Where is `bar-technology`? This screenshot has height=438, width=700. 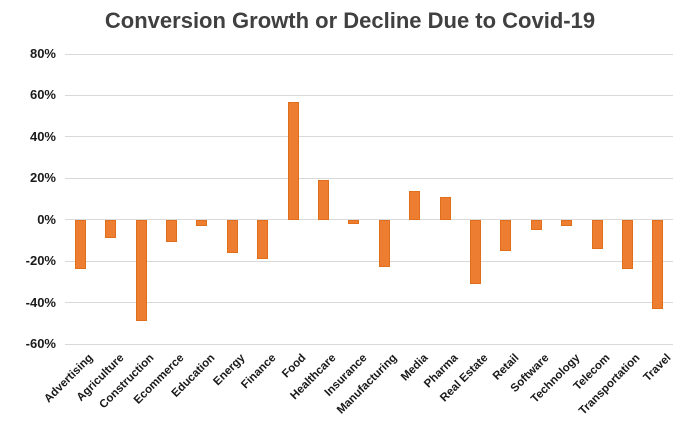
bar-technology is located at coordinates (567, 222).